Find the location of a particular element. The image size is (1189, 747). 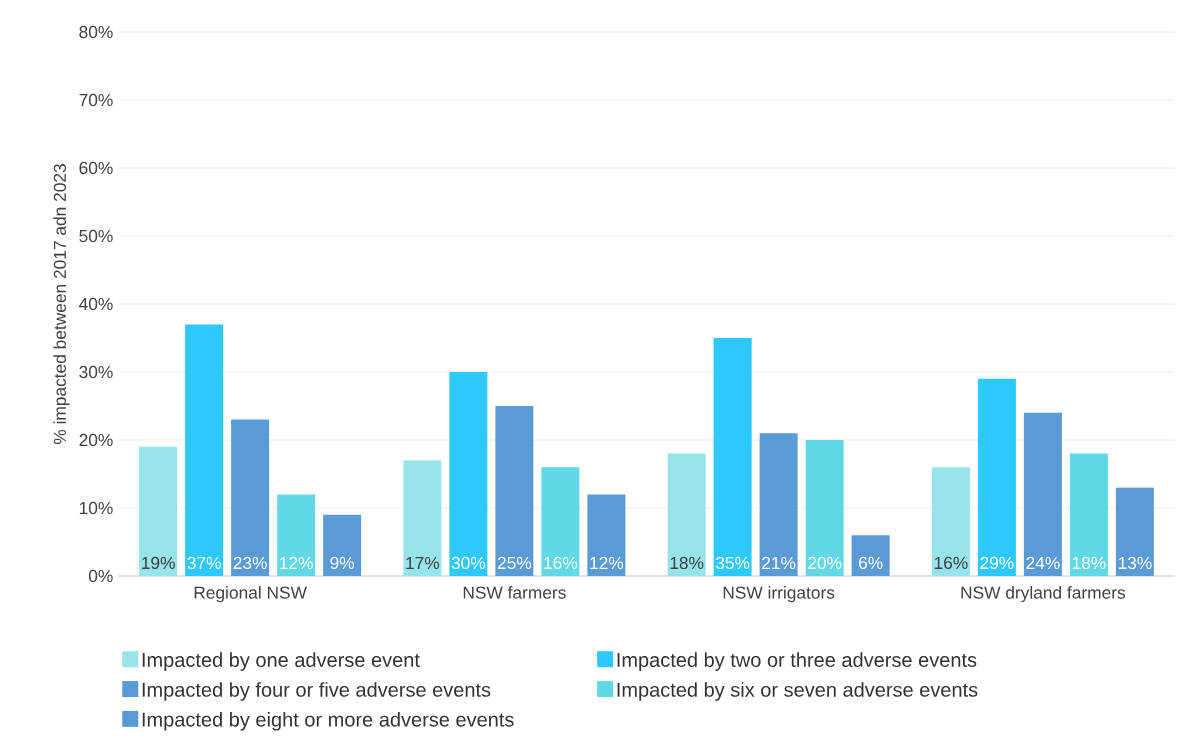

x-tick-label: NSW irrigators is located at coordinates (779, 594).